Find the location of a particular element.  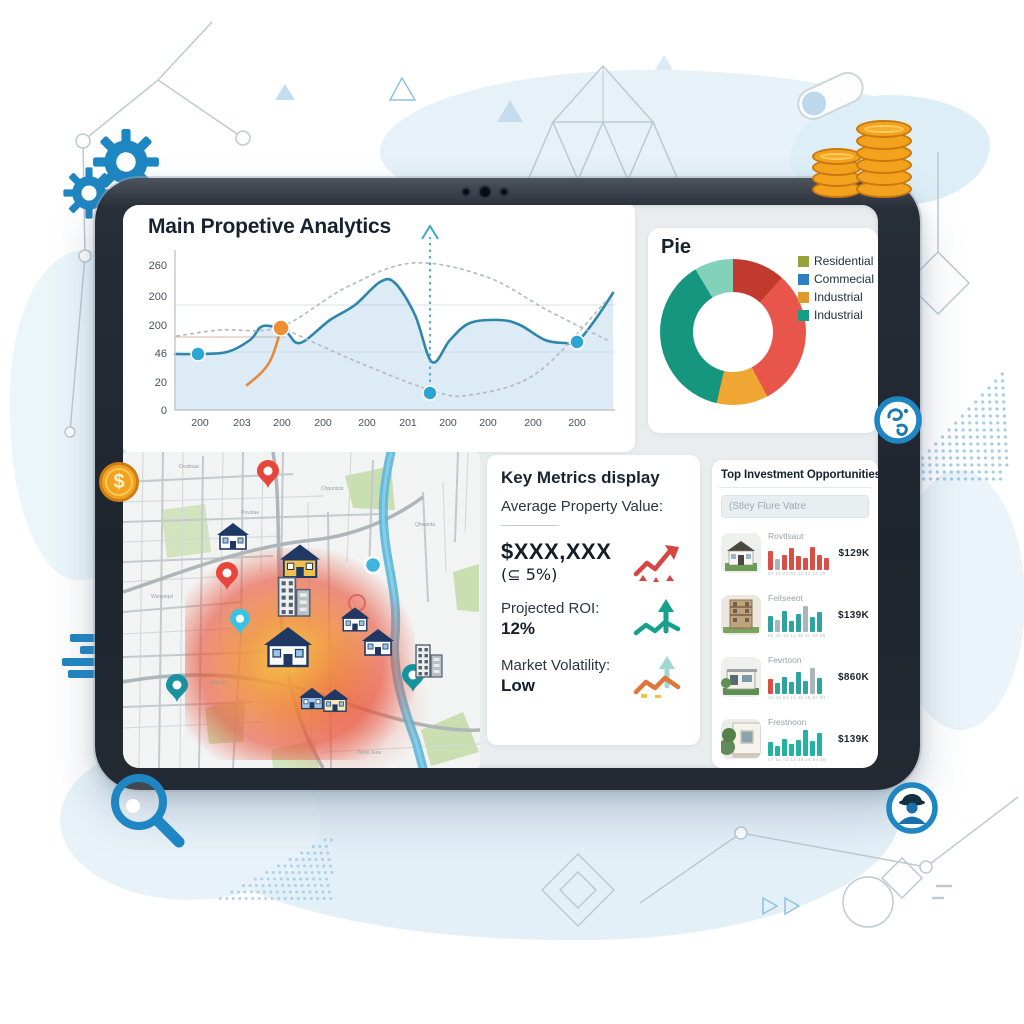

opportunity-row: Fevrtoon 13 40 61 11 45 15 87 53 $860K is located at coordinates (795, 677).